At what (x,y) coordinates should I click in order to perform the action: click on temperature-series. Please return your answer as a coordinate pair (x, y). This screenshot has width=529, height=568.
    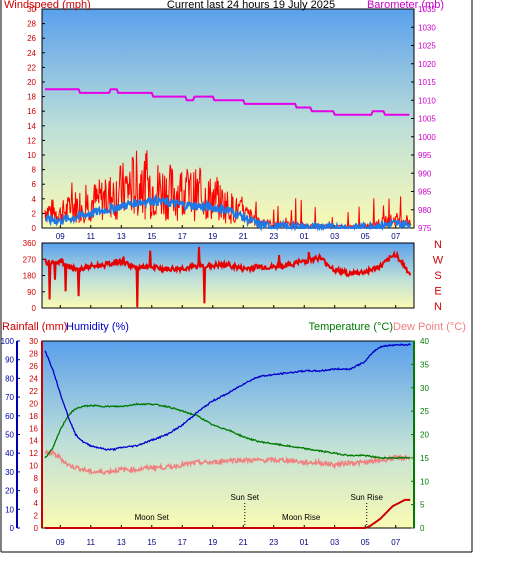
    Looking at the image, I should click on (227, 431).